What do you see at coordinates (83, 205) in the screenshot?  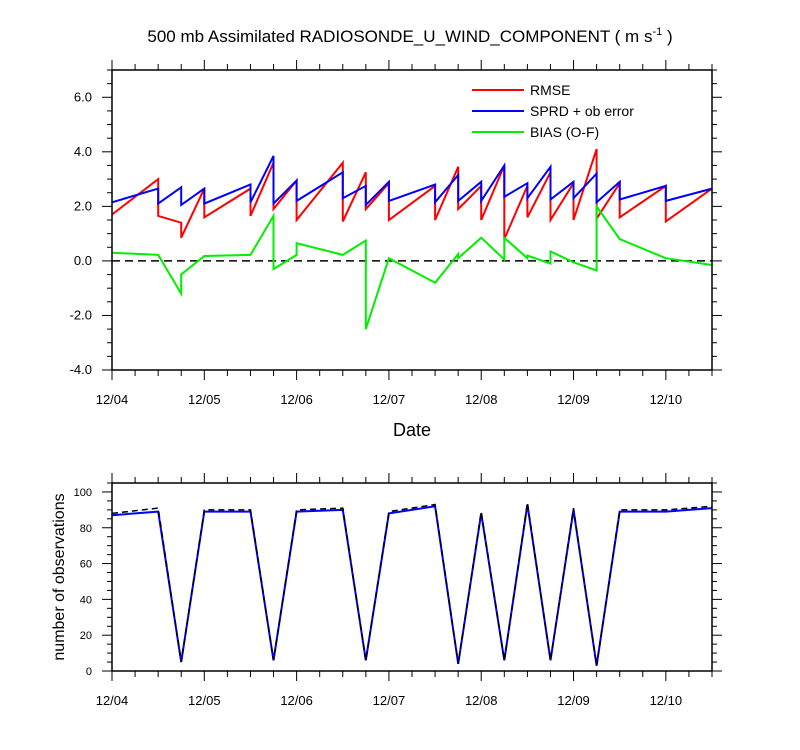 I see `top-y-tick-label: 2.0` at bounding box center [83, 205].